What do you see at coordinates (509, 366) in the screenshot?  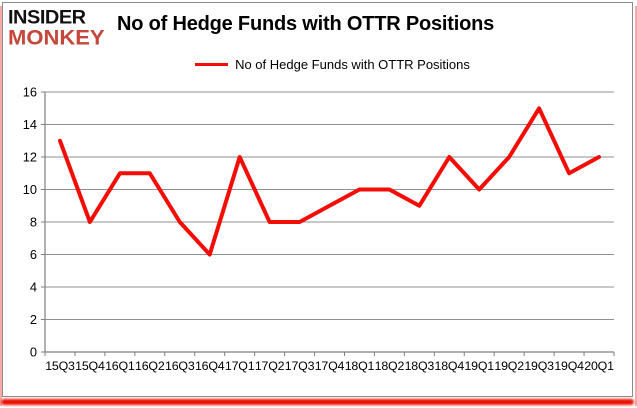 I see `x-axis-label: 19Q2` at bounding box center [509, 366].